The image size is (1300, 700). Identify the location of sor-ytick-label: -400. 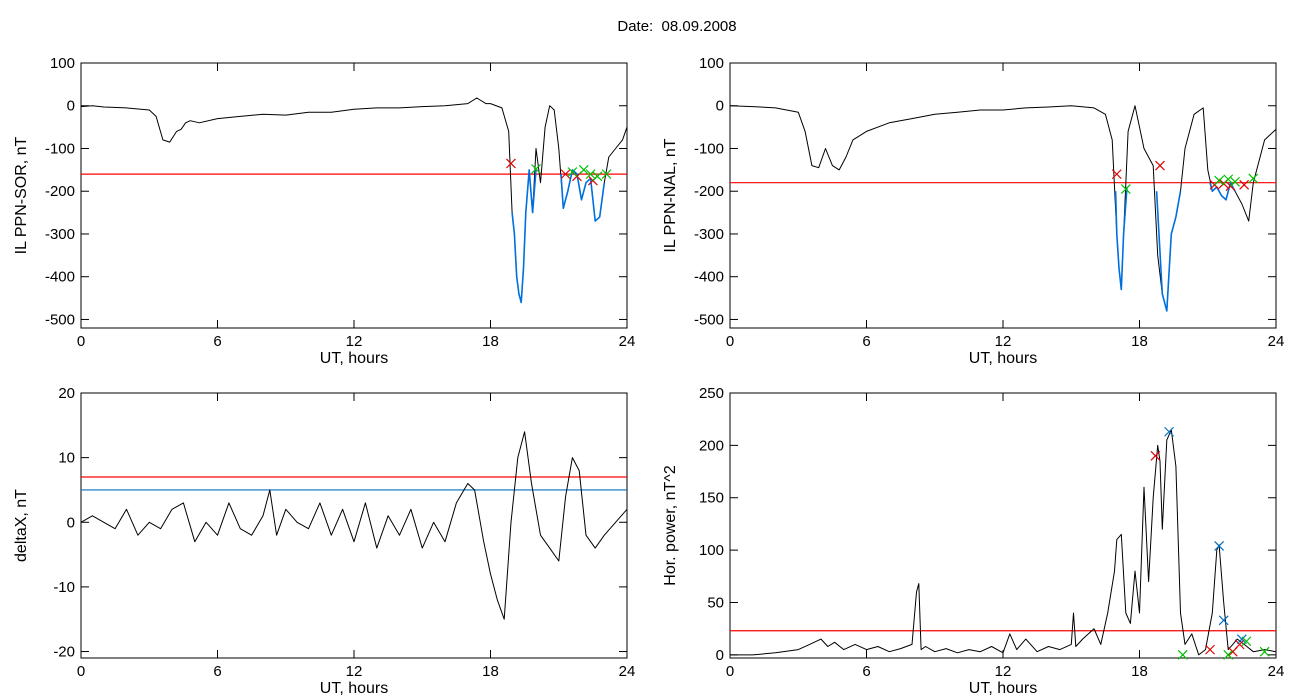
(60, 277).